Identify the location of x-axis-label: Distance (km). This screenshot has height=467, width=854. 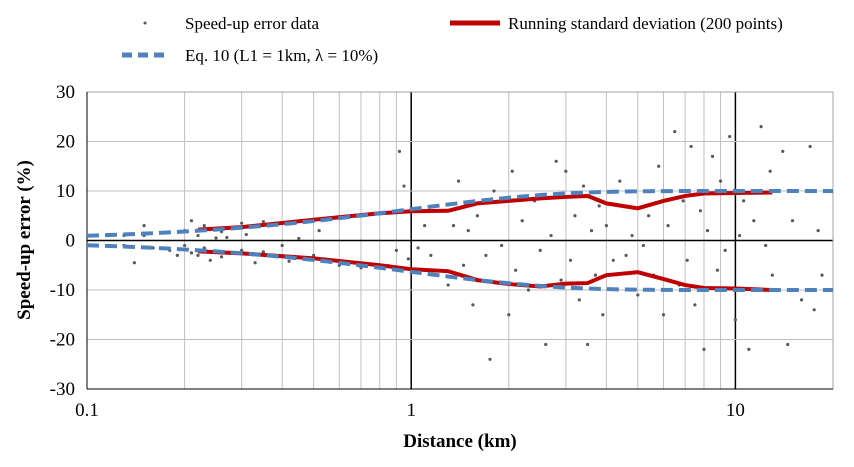
(459, 441).